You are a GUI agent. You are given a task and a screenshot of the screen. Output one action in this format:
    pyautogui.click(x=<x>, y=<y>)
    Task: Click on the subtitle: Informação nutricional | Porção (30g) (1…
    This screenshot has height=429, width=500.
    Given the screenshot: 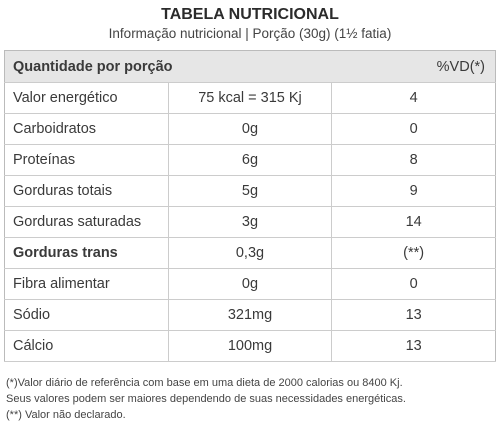 What is the action you would take?
    pyautogui.click(x=250, y=33)
    